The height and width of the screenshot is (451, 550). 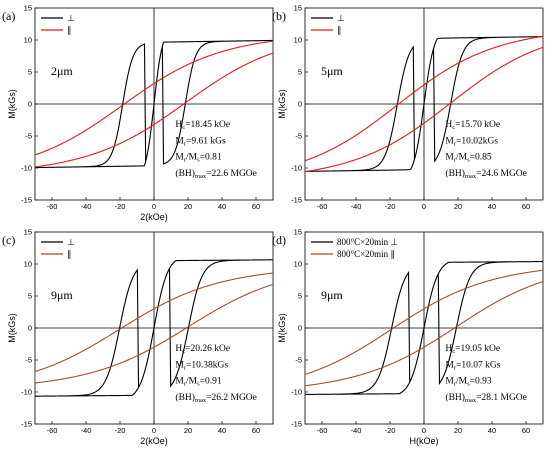 I want to click on grain-size-label: 9μm, so click(x=62, y=295).